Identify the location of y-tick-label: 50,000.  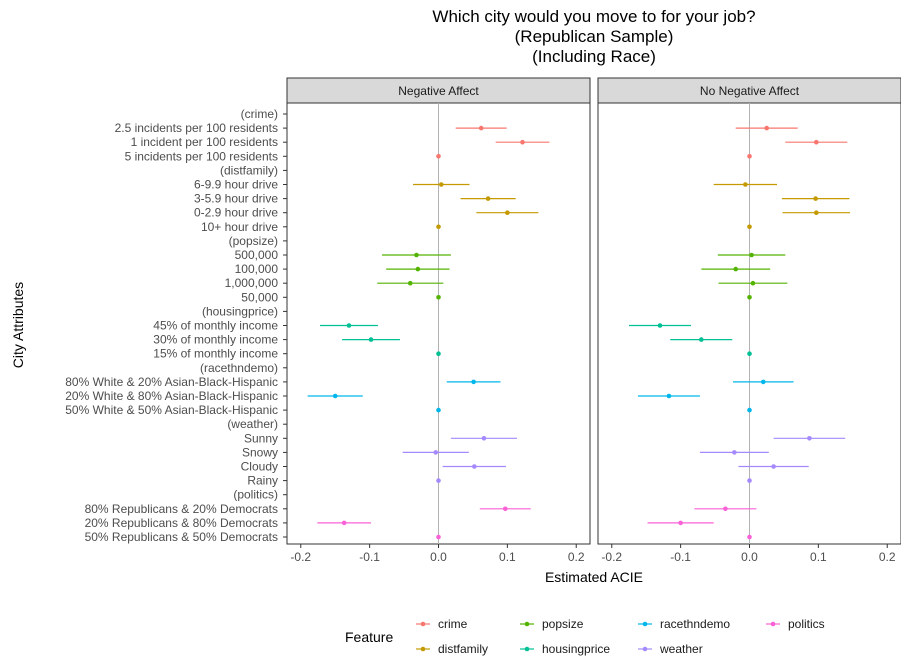
(259, 297).